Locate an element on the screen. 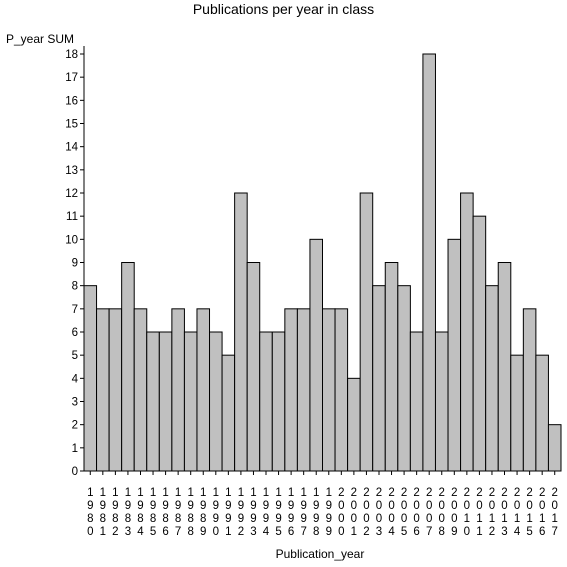 This screenshot has width=567, height=567. y-tick-label: 14 is located at coordinates (71, 148).